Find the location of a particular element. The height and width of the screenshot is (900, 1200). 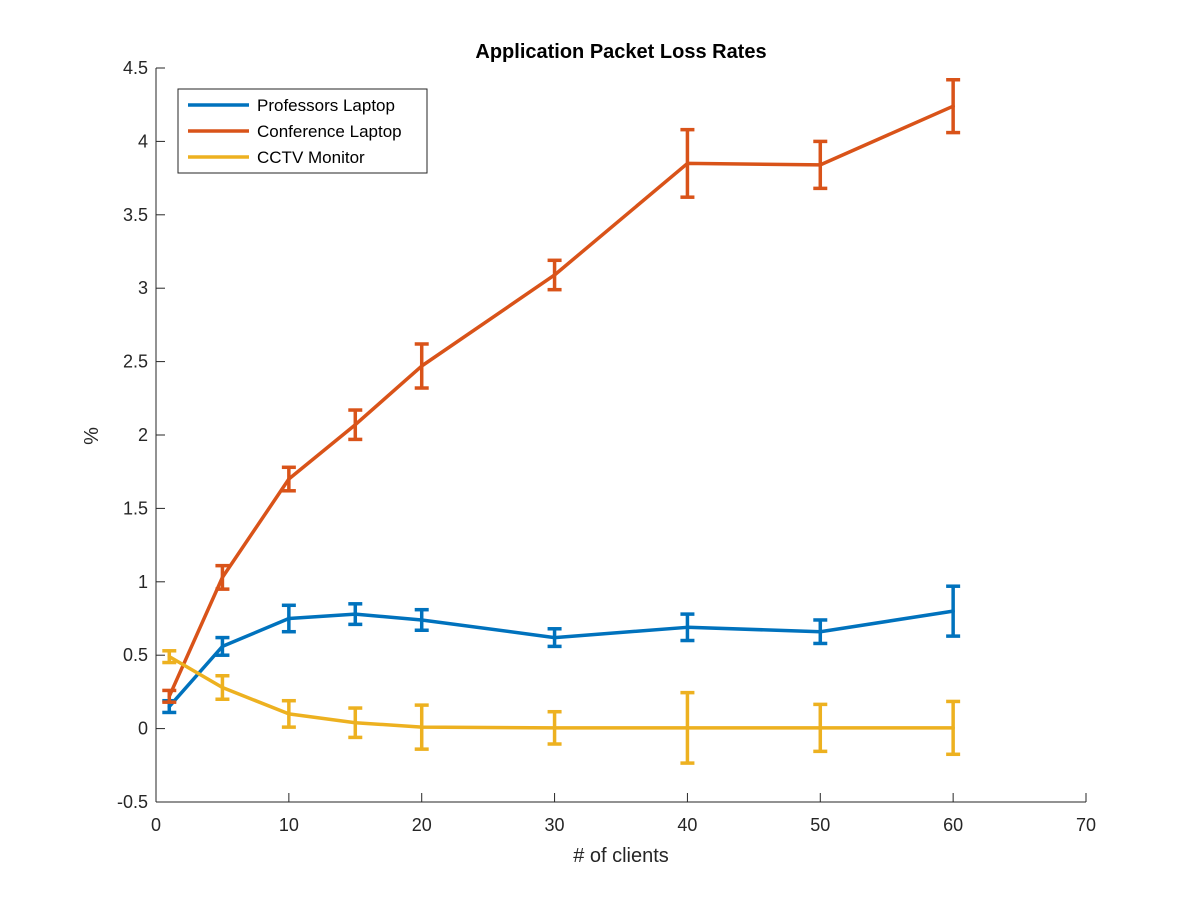

x-tick-label: 30 is located at coordinates (555, 825).